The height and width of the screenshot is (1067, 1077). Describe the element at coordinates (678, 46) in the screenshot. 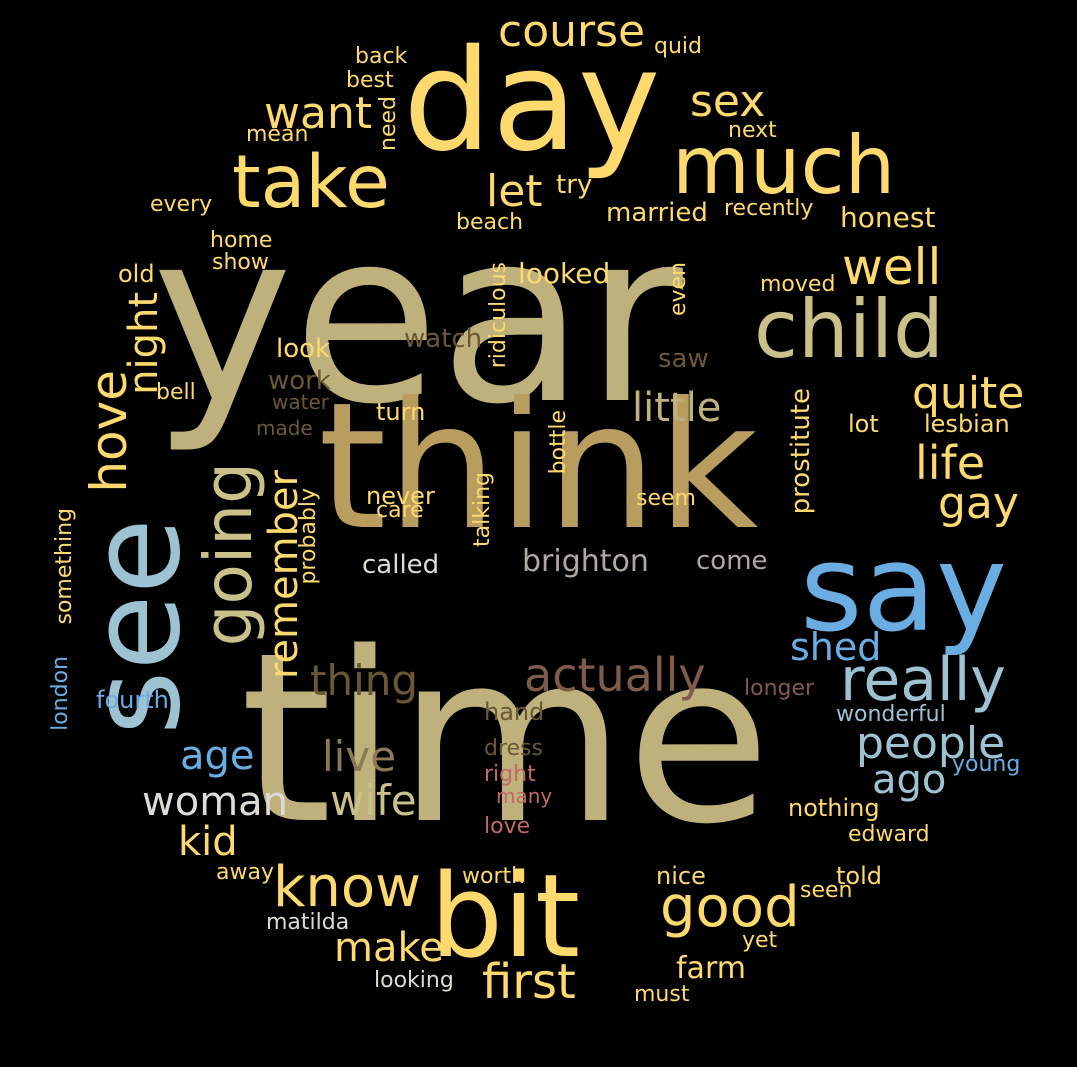

I see `word-quid: quid` at that location.